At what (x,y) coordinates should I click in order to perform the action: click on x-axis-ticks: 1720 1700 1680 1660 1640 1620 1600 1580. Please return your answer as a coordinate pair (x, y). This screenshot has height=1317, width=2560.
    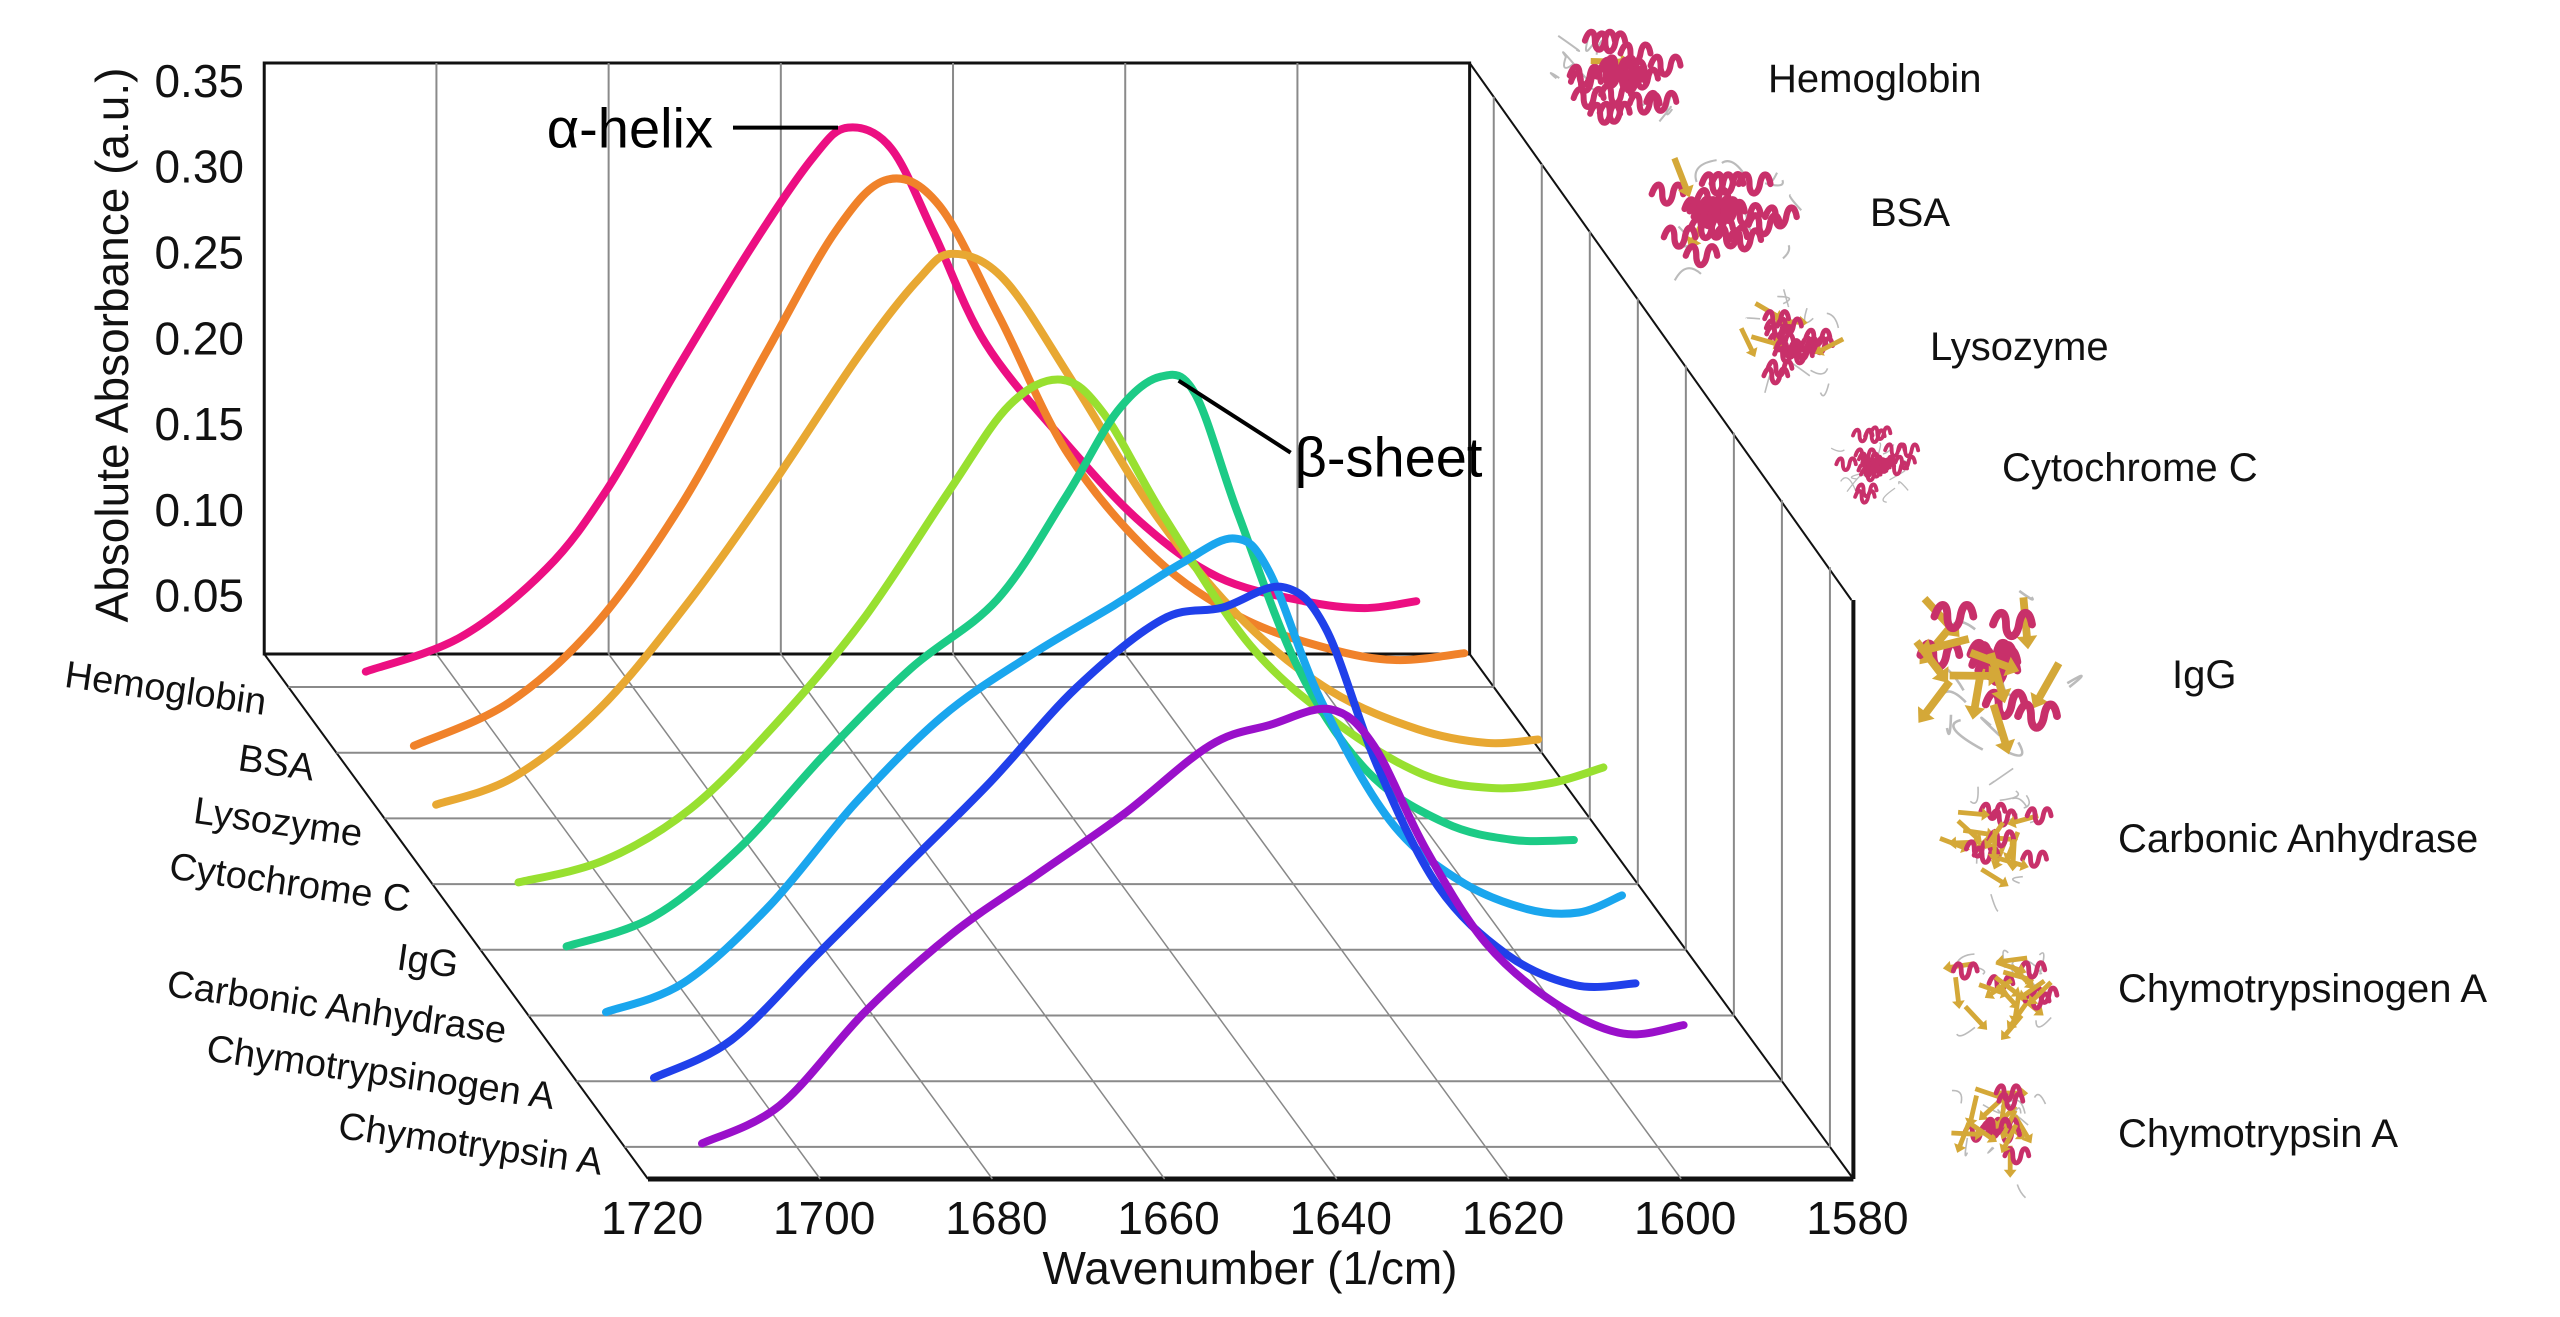
    Looking at the image, I should click on (1255, 1218).